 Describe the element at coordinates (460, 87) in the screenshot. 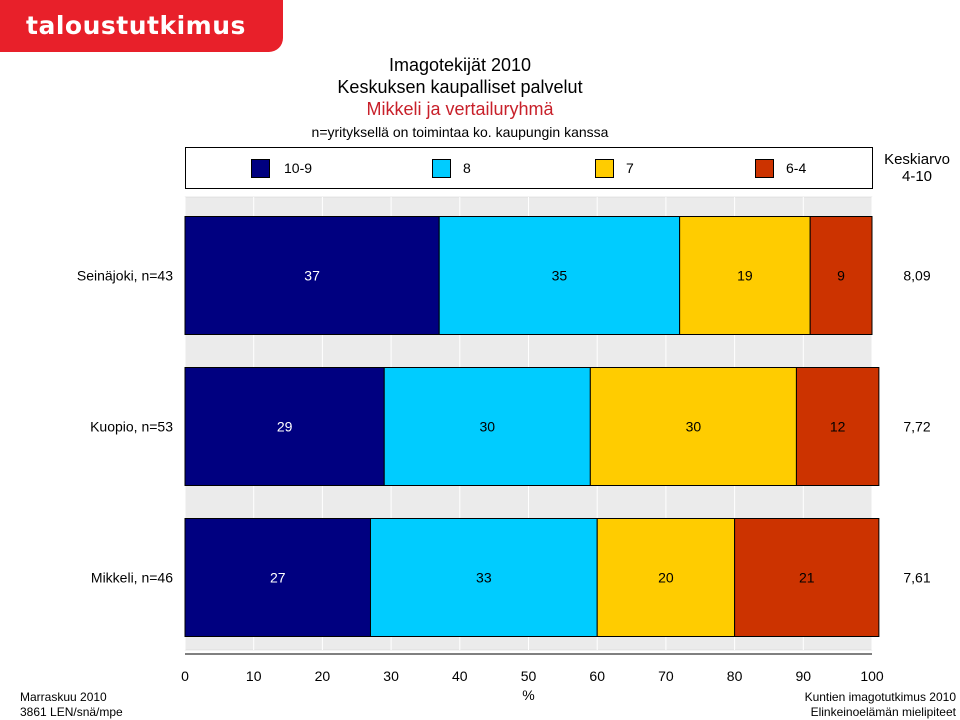

I see `chart-subtitle: Keskuksen kaupalliset palvelut` at that location.